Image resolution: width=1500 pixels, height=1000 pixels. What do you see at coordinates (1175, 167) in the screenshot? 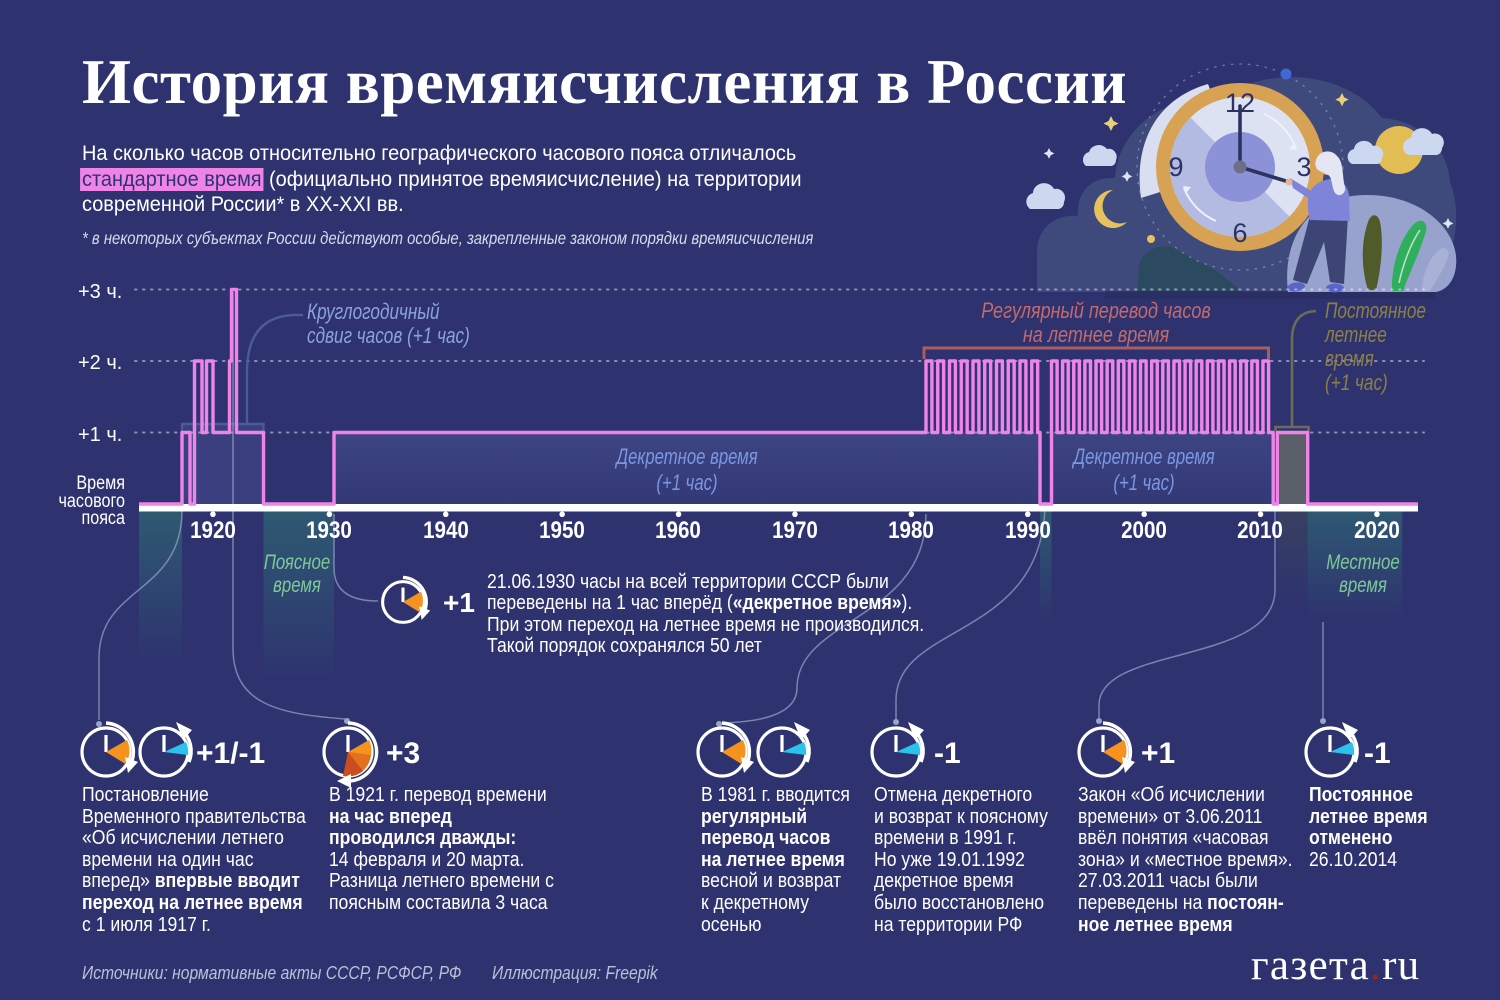
I see `svg-text: 9` at bounding box center [1175, 167].